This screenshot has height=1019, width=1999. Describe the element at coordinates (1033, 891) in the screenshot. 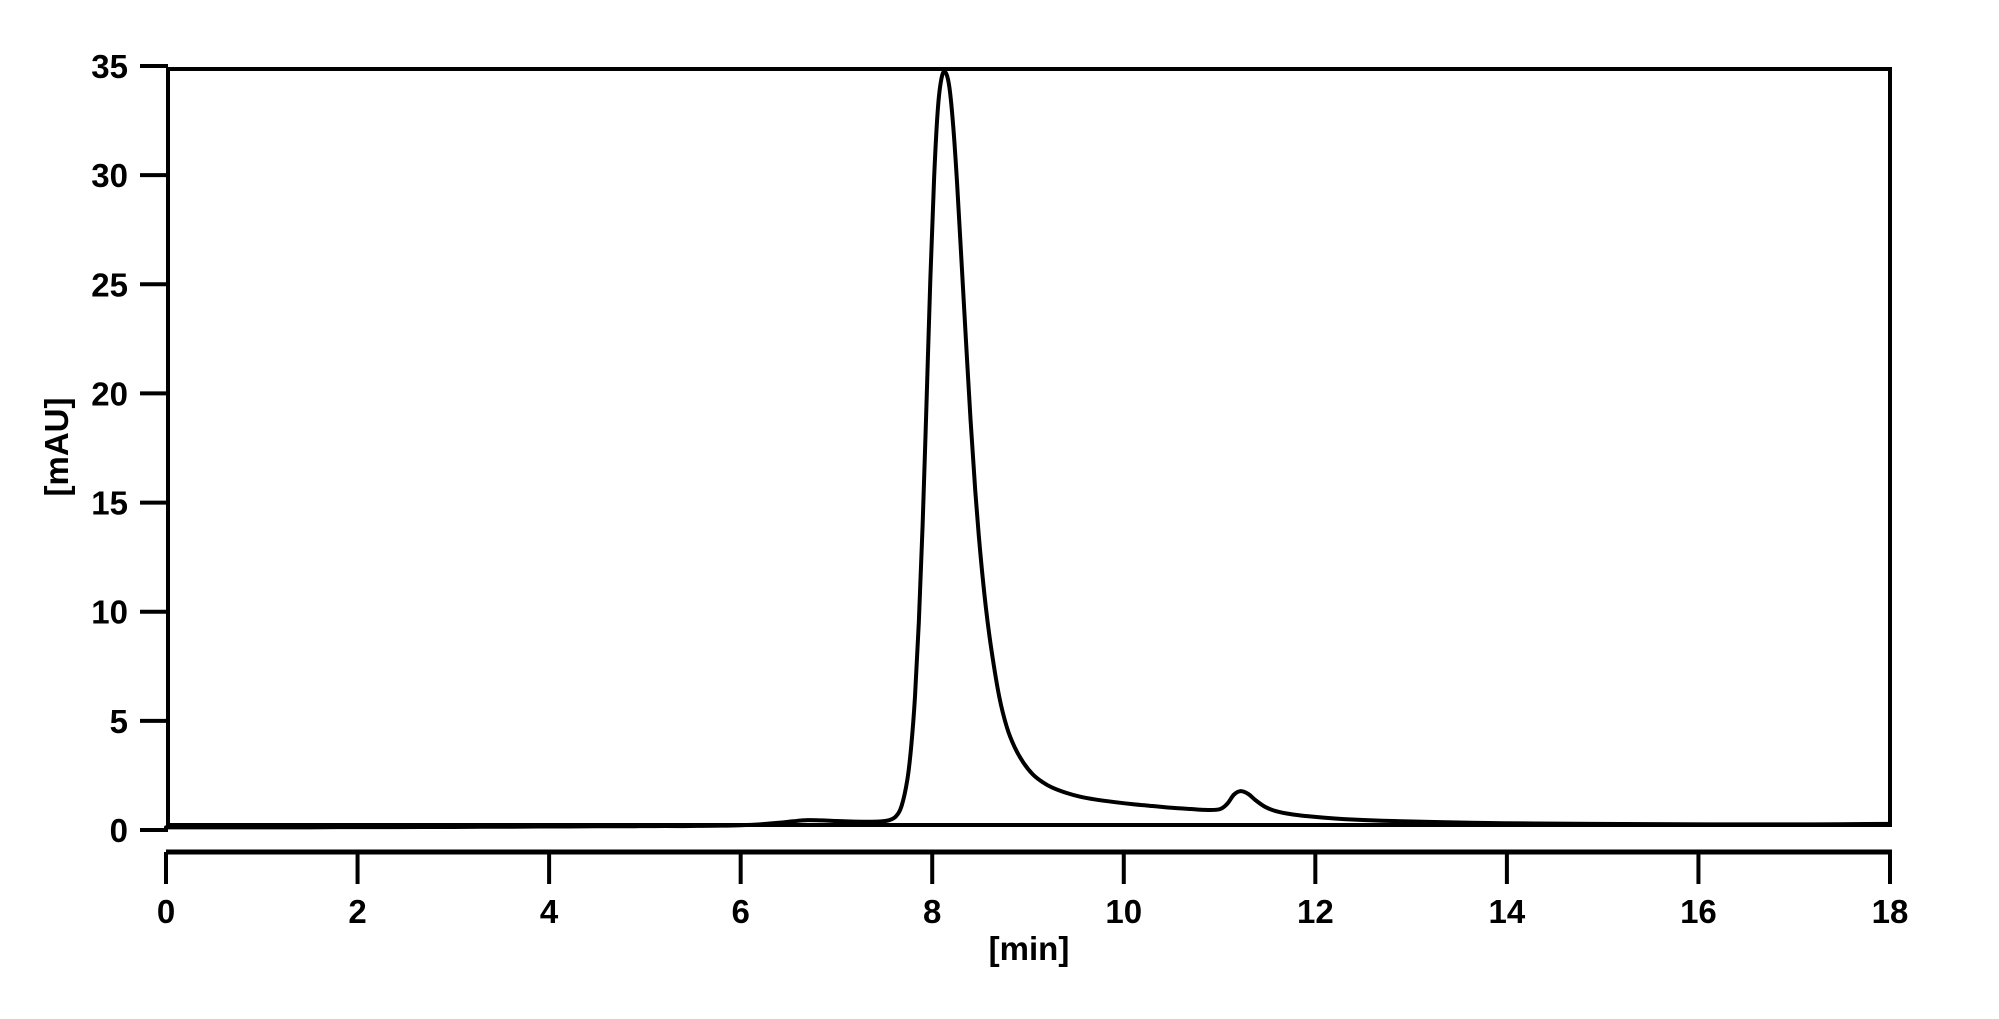

I see `x-axis-ticks: 0 2 4 6 8 10 12 14 16 18` at that location.